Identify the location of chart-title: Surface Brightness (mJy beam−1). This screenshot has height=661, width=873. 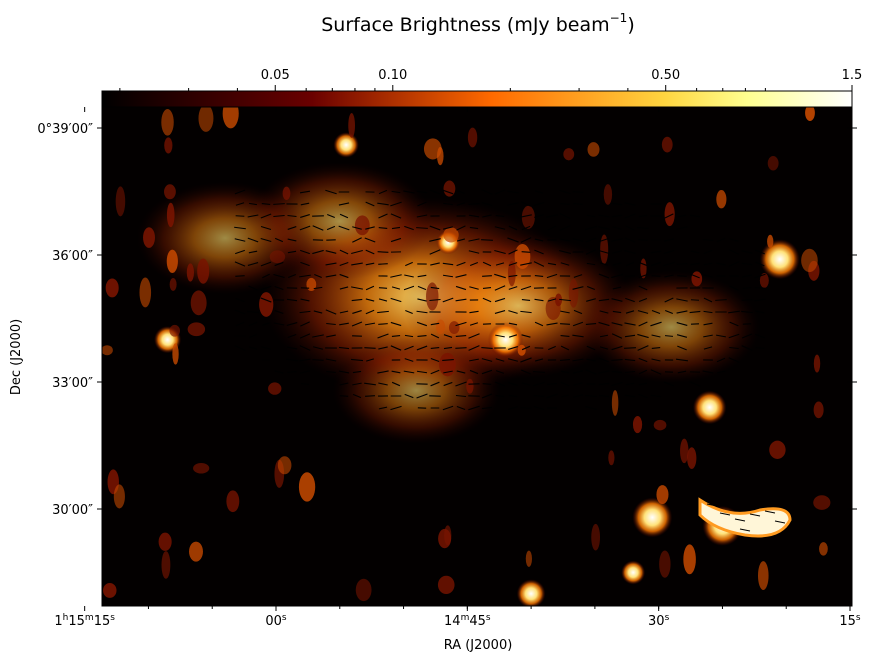
(478, 23).